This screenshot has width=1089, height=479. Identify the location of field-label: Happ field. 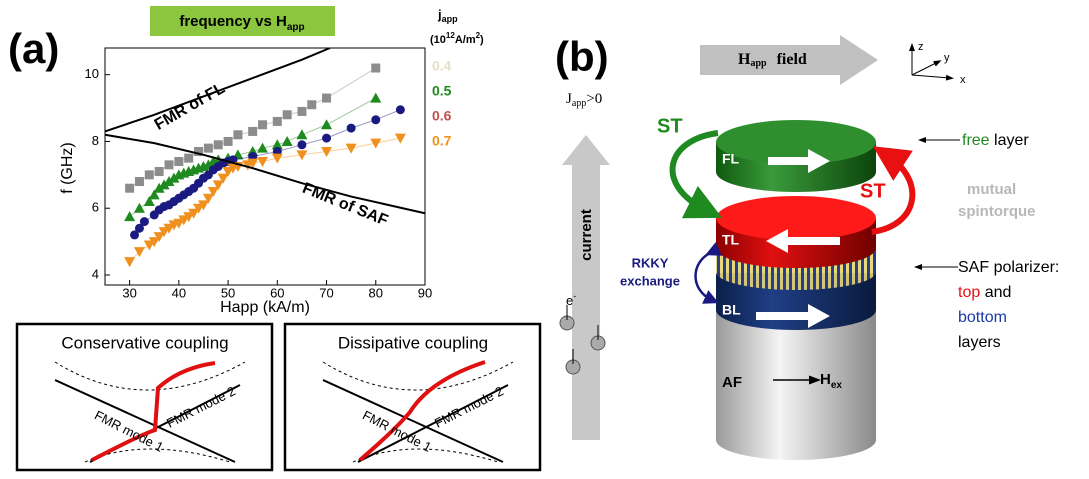
(772, 60).